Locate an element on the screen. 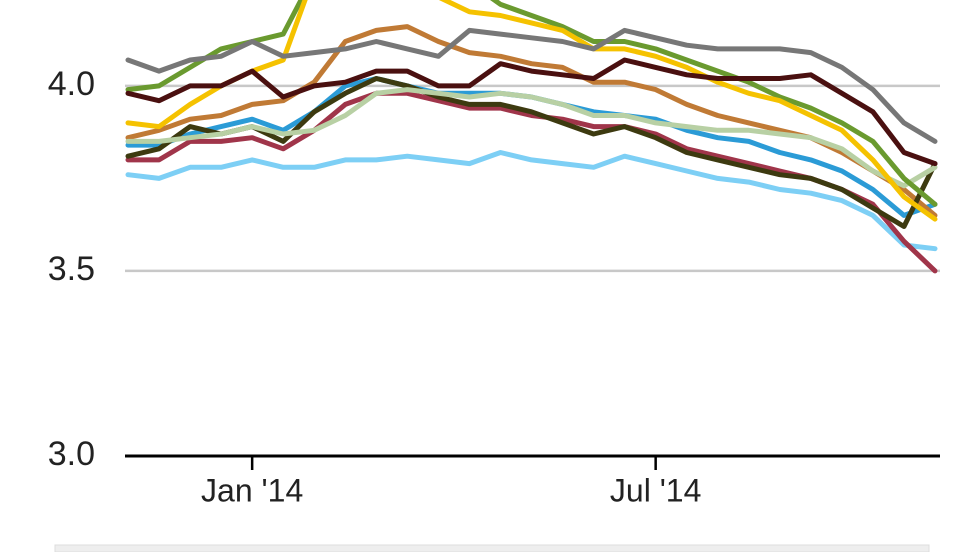 The image size is (980, 552). y-tick-label: 4.0 is located at coordinates (71, 84).